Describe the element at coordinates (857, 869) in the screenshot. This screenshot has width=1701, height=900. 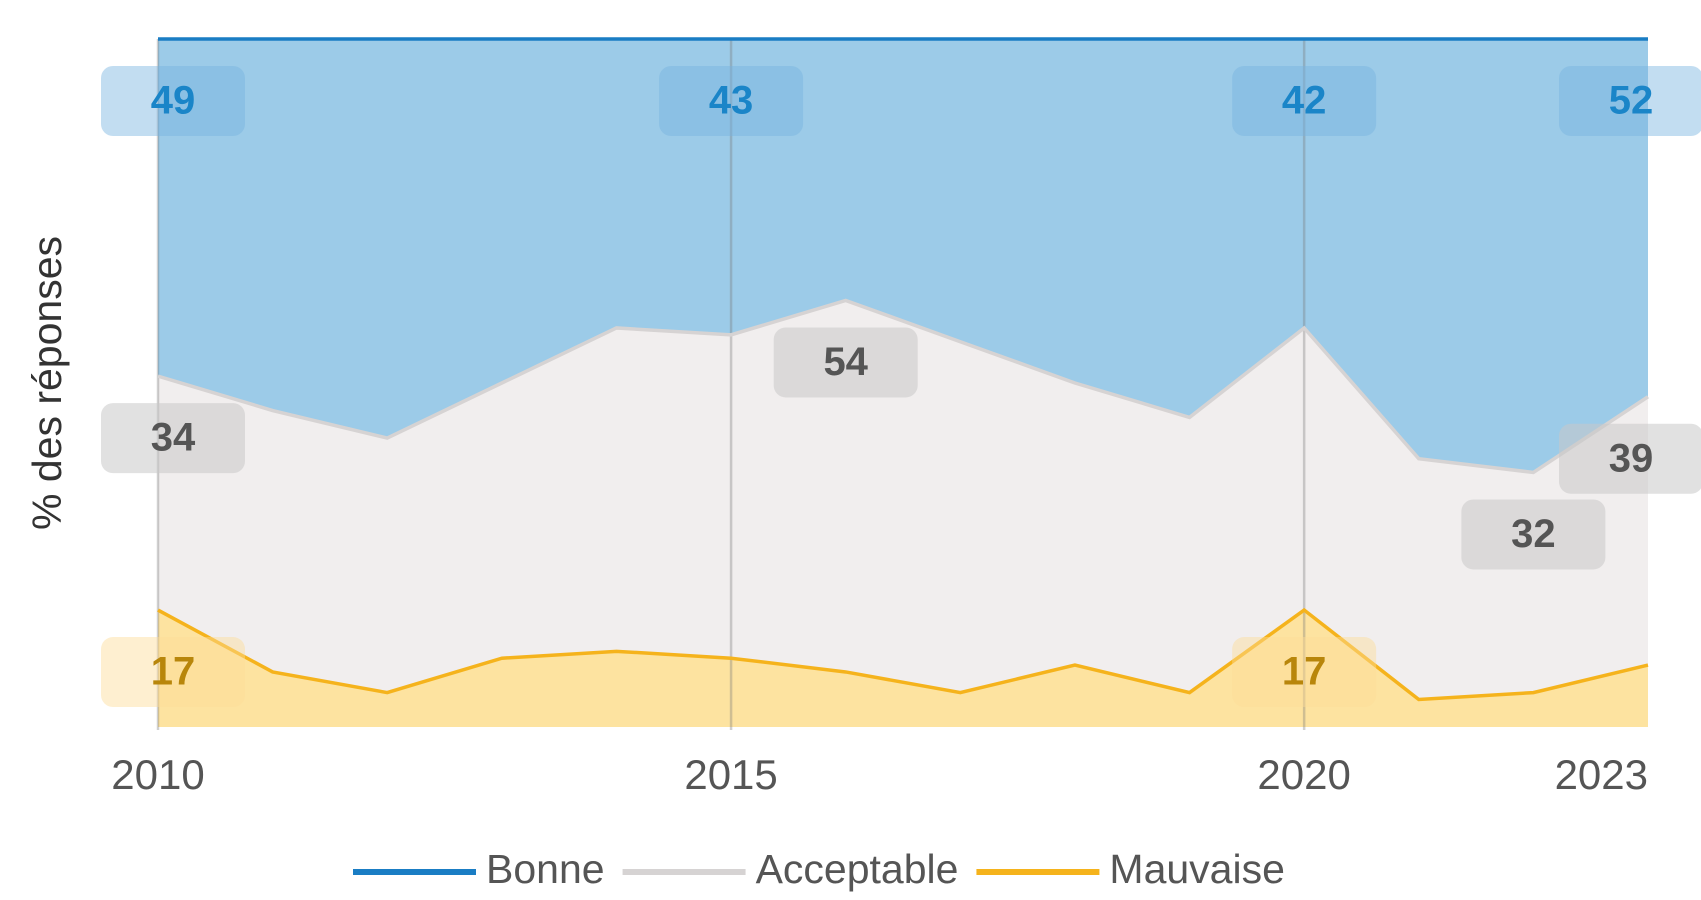
I see `legend-label: Acceptable` at that location.